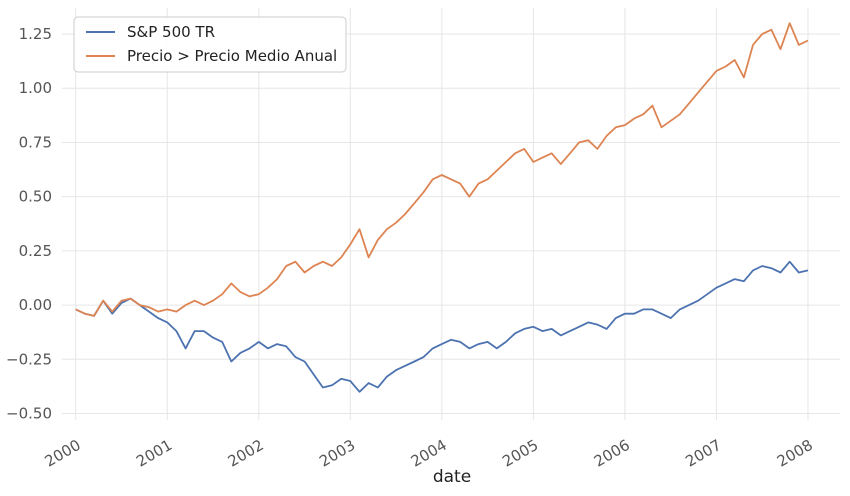 The image size is (850, 496). I want to click on x-axis-ticks: 2000 2001 2002 2003 2004 2005 2006 2007 2008, so click(429, 453).